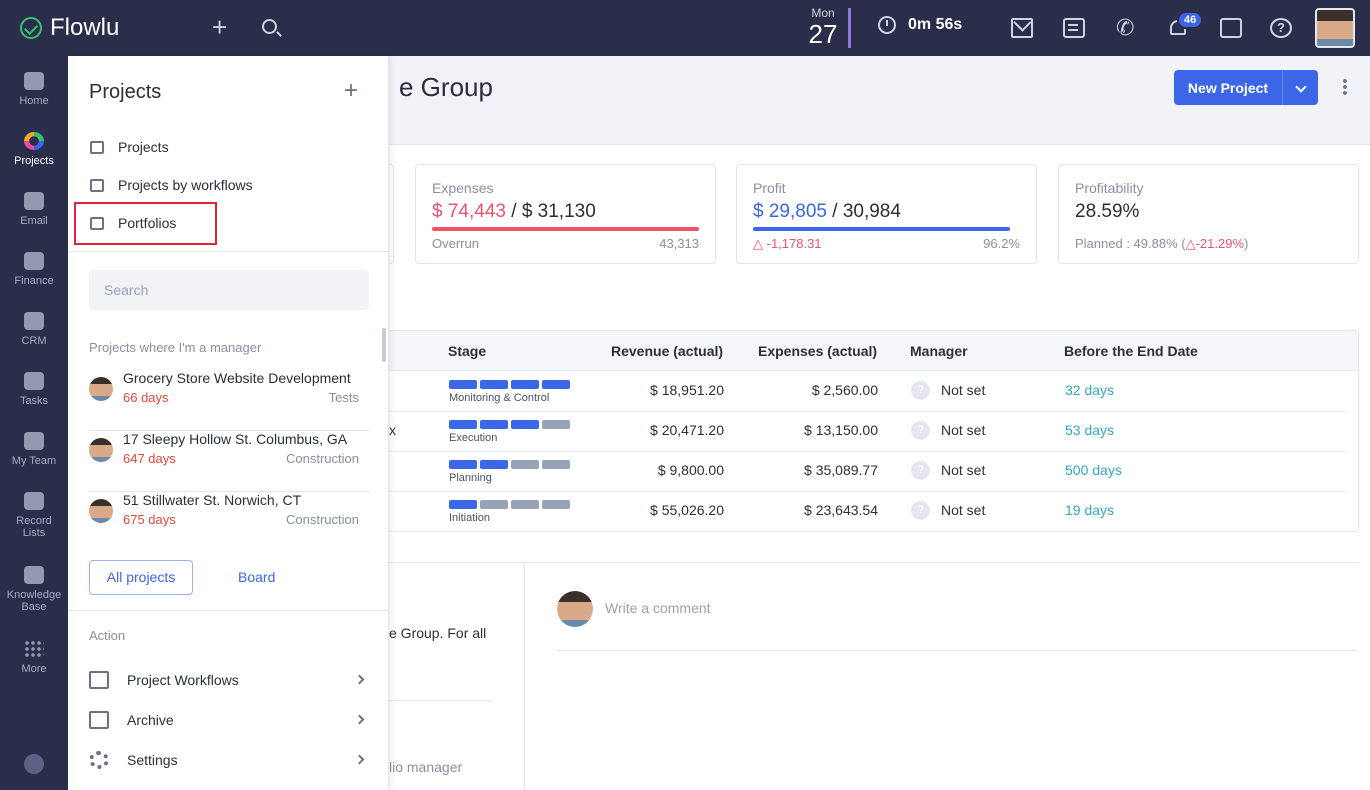 This screenshot has height=790, width=1370. Describe the element at coordinates (841, 430) in the screenshot. I see `expenses-cell: $ 13,150.00` at that location.